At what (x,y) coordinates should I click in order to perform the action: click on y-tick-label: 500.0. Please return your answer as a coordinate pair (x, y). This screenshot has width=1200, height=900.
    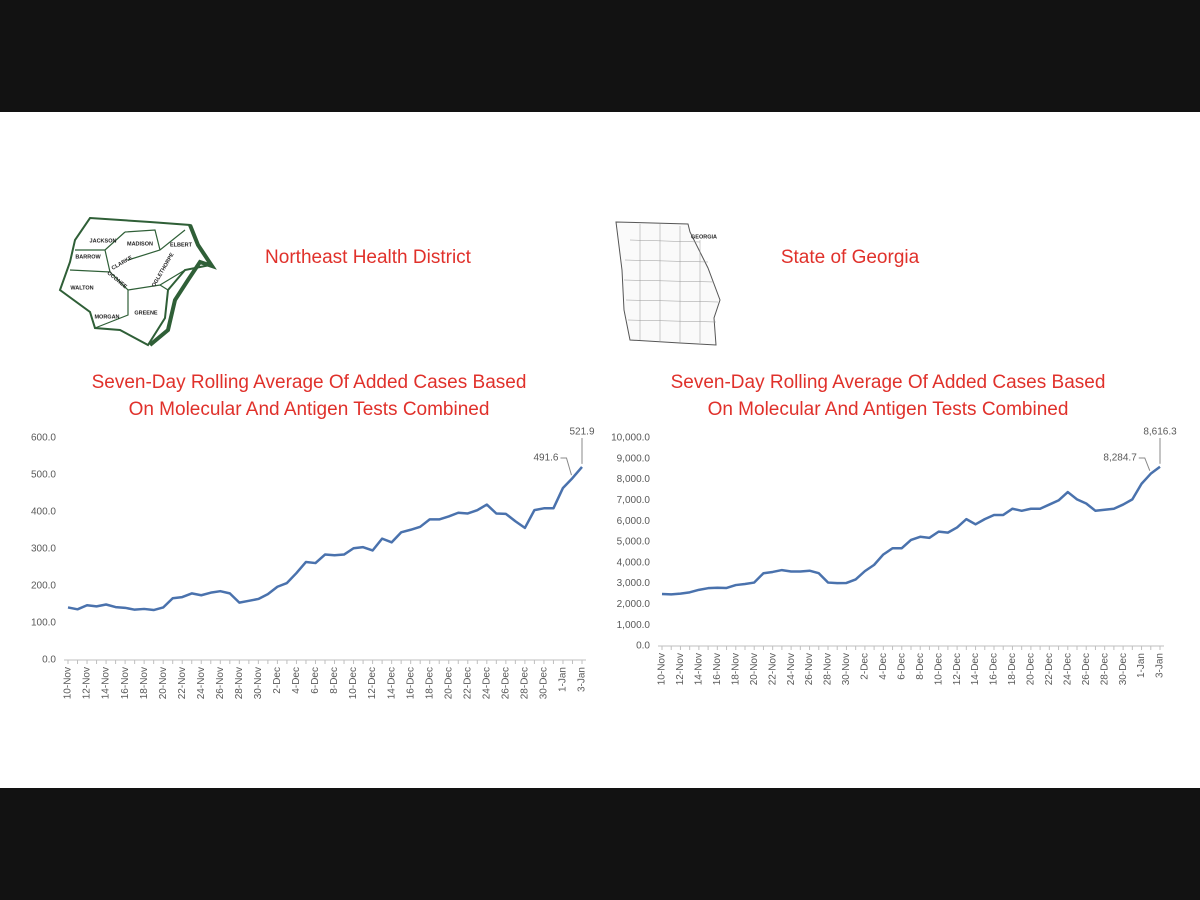
    Looking at the image, I should click on (43, 475).